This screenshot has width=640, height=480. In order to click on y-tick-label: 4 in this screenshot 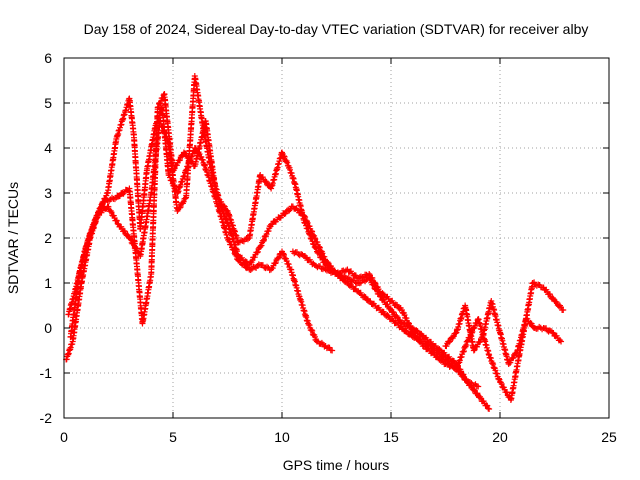, I will do `click(48, 148)`.